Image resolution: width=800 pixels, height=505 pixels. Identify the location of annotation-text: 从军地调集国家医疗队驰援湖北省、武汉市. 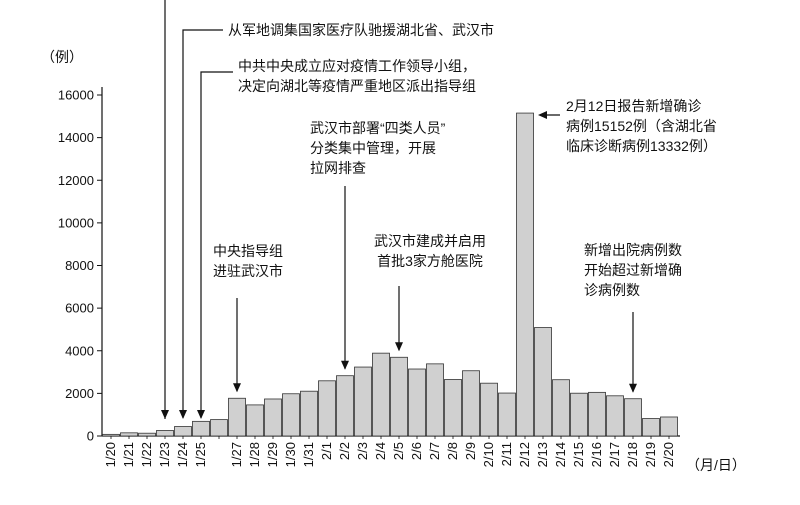
(361, 30).